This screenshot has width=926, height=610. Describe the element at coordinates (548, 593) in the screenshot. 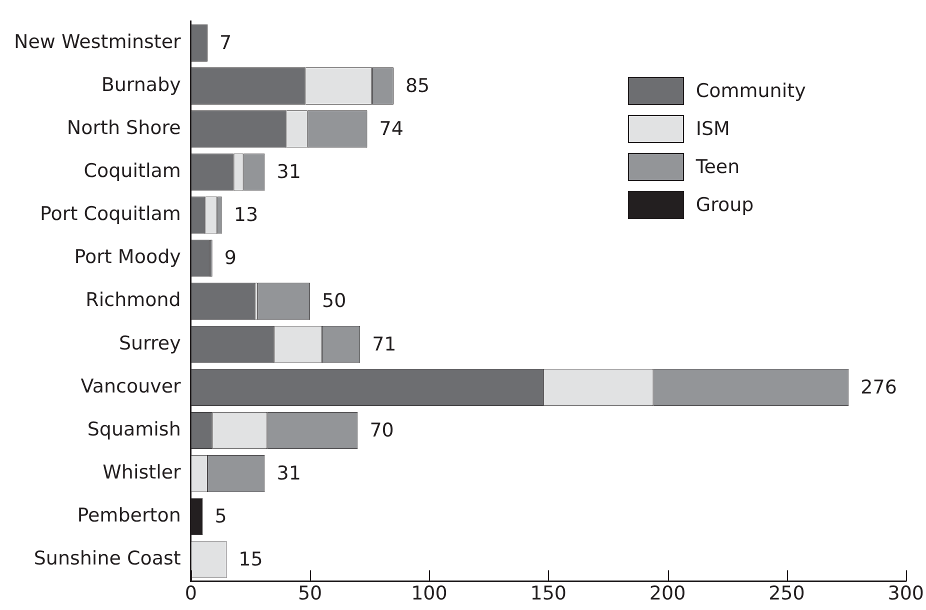

I see `x-tick-label: 150` at that location.